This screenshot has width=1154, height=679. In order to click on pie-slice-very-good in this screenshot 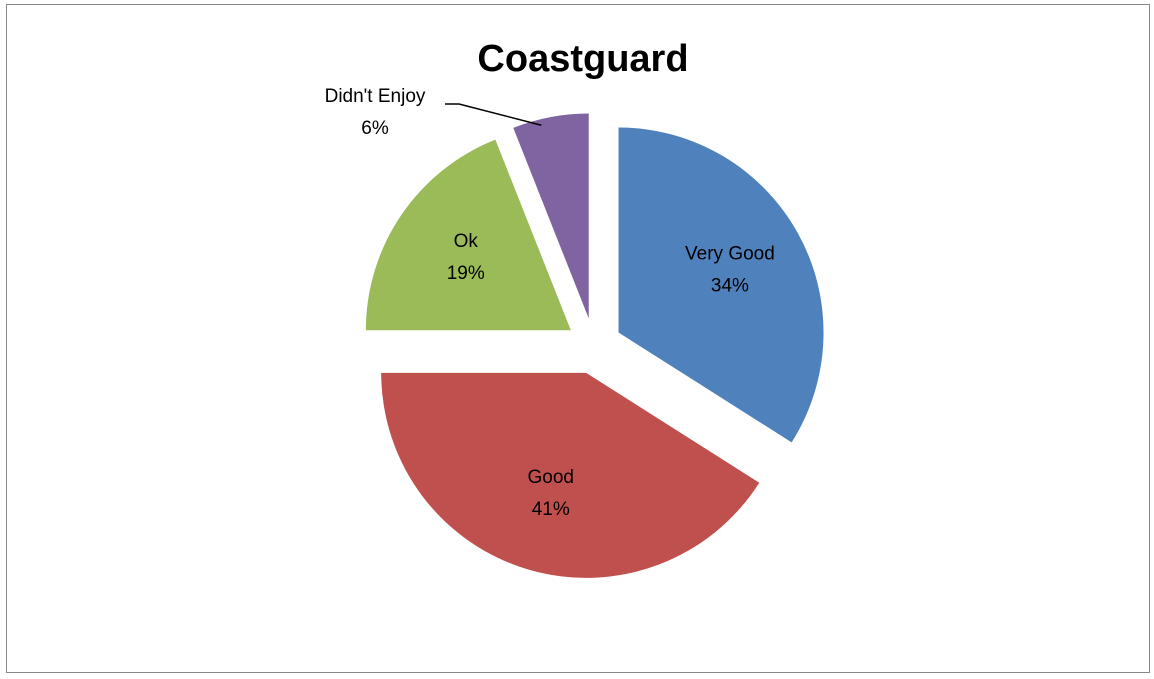, I will do `click(721, 285)`.